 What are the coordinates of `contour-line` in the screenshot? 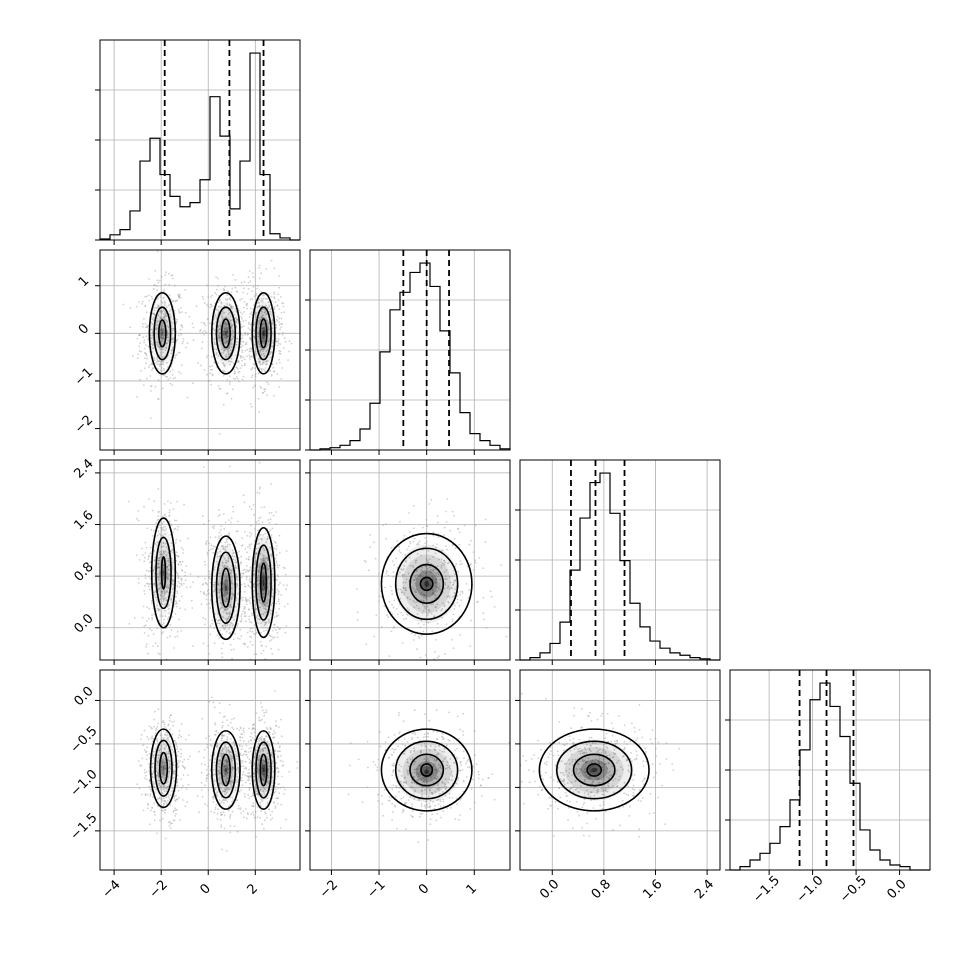 It's located at (263, 582).